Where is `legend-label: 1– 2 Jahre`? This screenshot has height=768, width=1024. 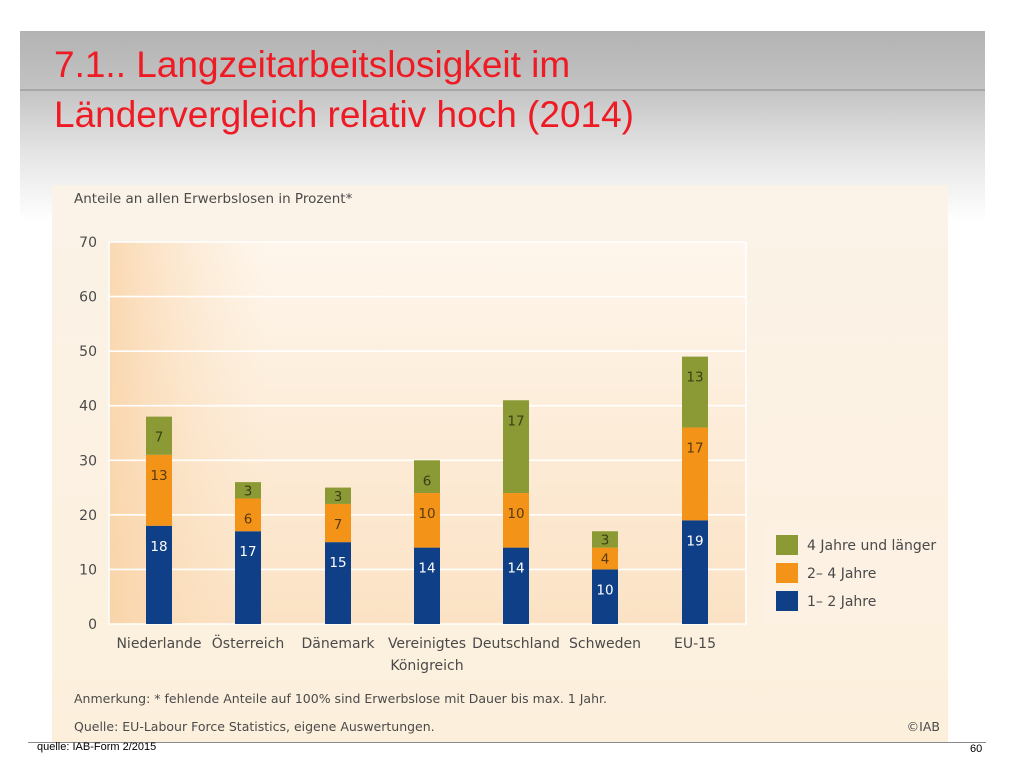 legend-label: 1– 2 Jahre is located at coordinates (841, 602).